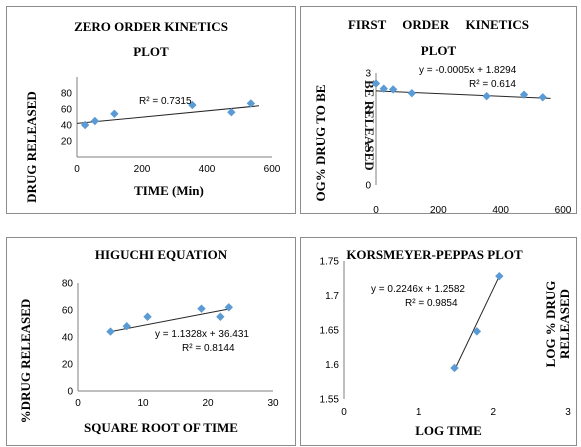 The width and height of the screenshot is (581, 447). What do you see at coordinates (434, 254) in the screenshot?
I see `chart-title: KORSMEYER-PEPPAS PLOT` at bounding box center [434, 254].